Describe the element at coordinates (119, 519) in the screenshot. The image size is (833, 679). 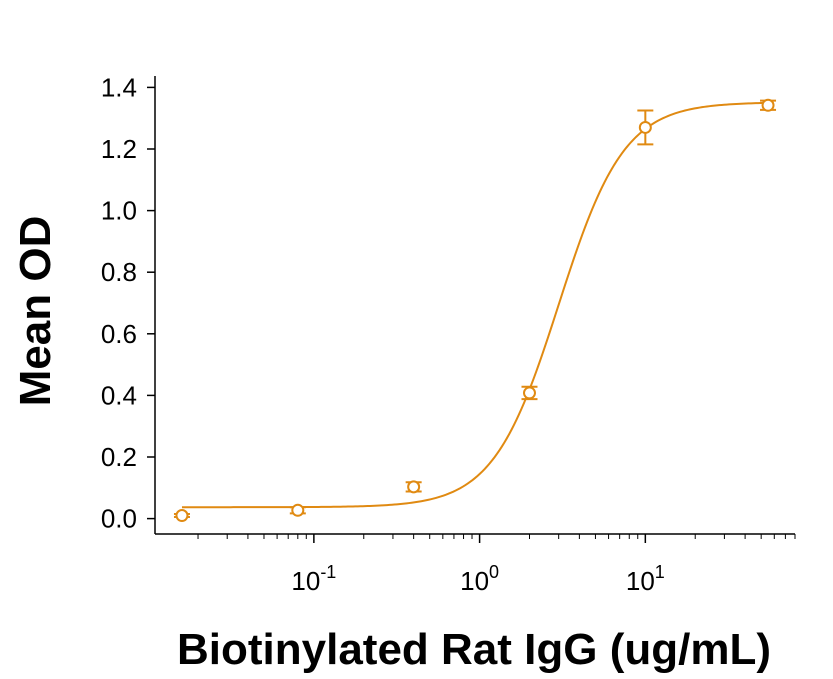
I see `y-tick-label: 0.0` at that location.